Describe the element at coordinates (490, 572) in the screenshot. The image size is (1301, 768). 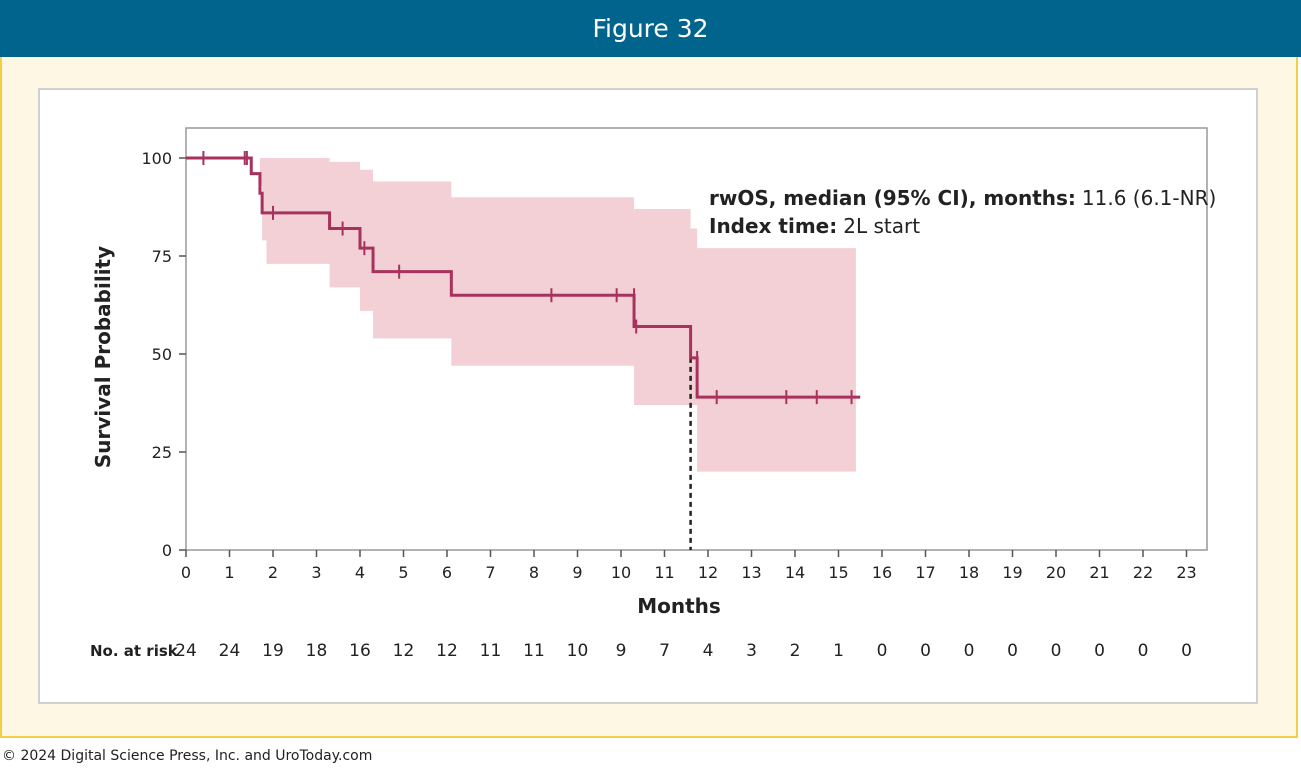
I see `x-tick-label: 7` at that location.